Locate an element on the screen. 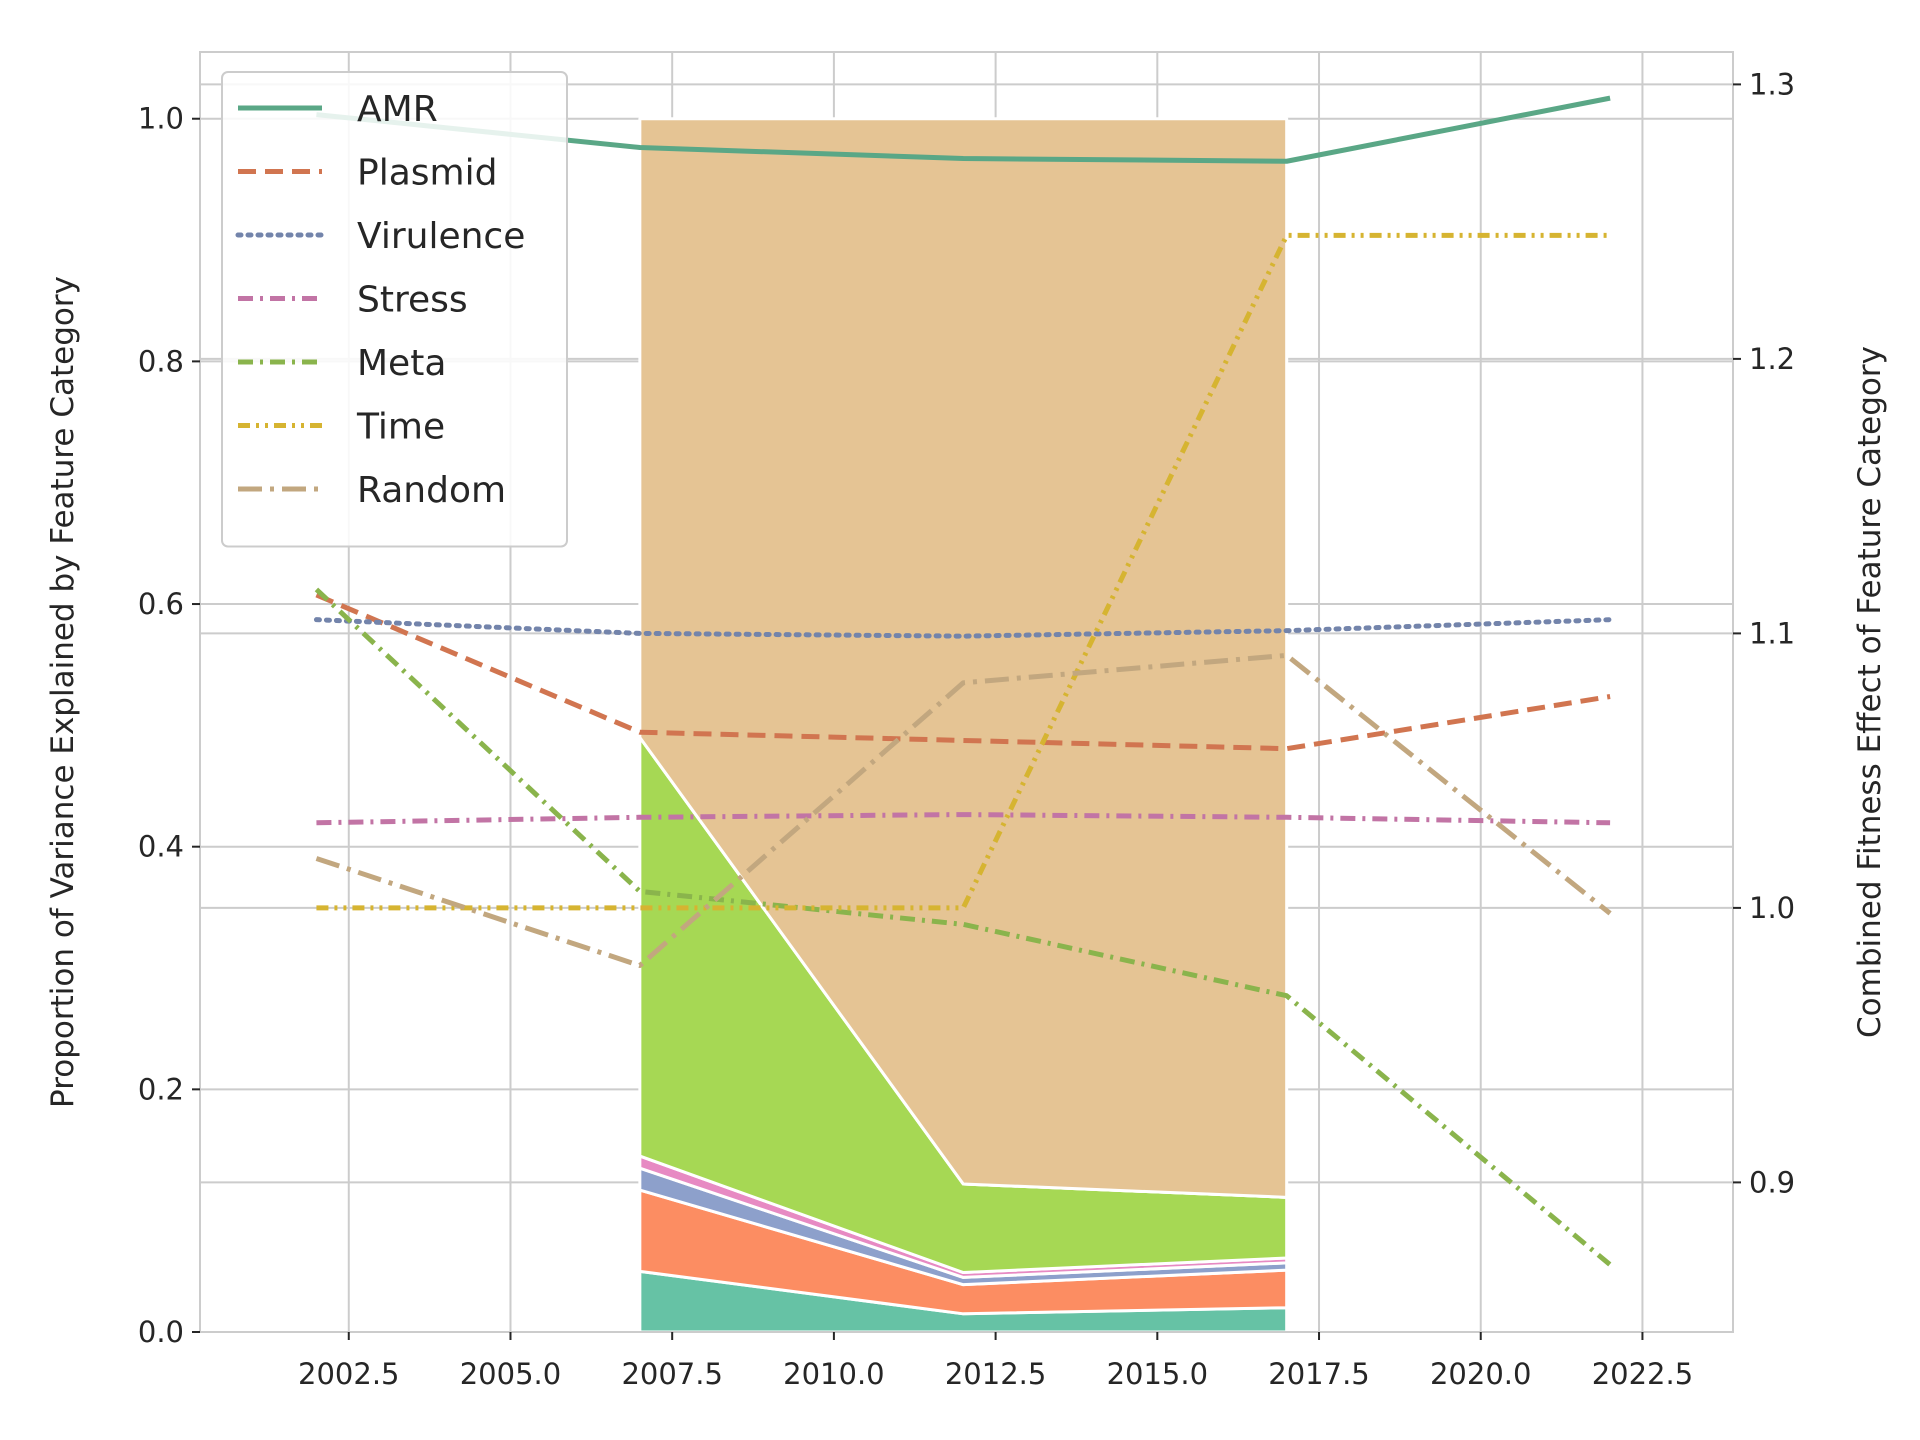 The height and width of the screenshot is (1440, 1920). series-line-stress is located at coordinates (963, 819).